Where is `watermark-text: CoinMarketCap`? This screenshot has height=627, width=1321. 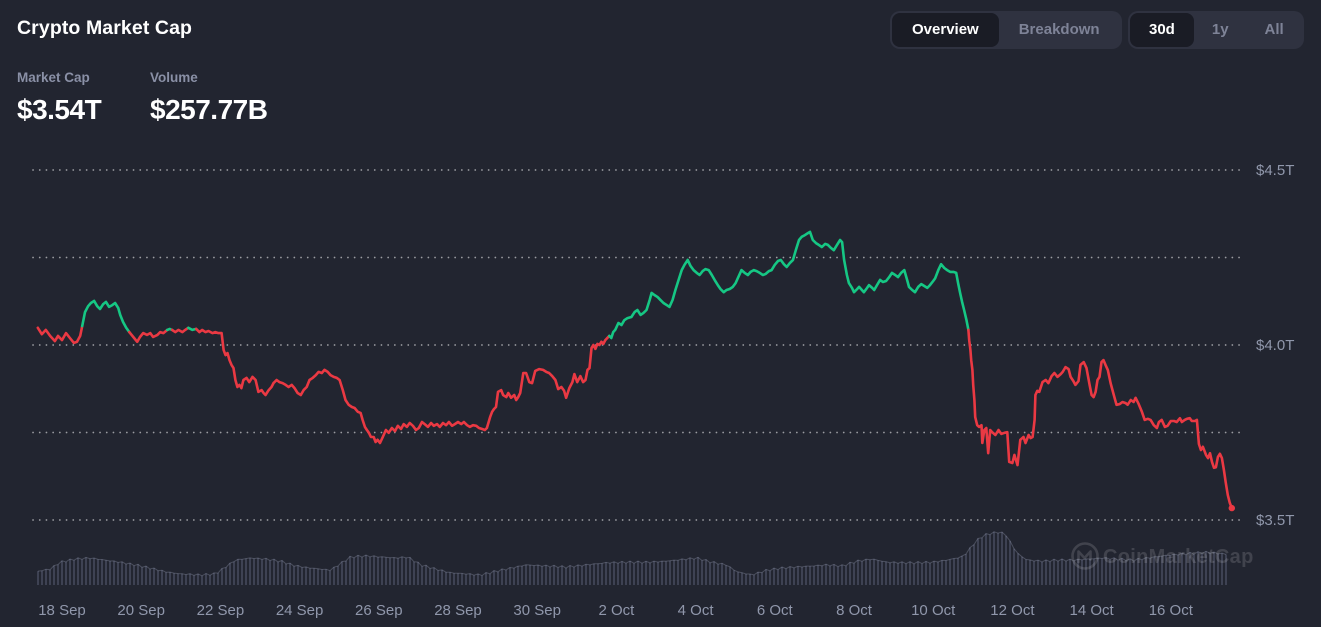 watermark-text: CoinMarketCap is located at coordinates (1178, 557).